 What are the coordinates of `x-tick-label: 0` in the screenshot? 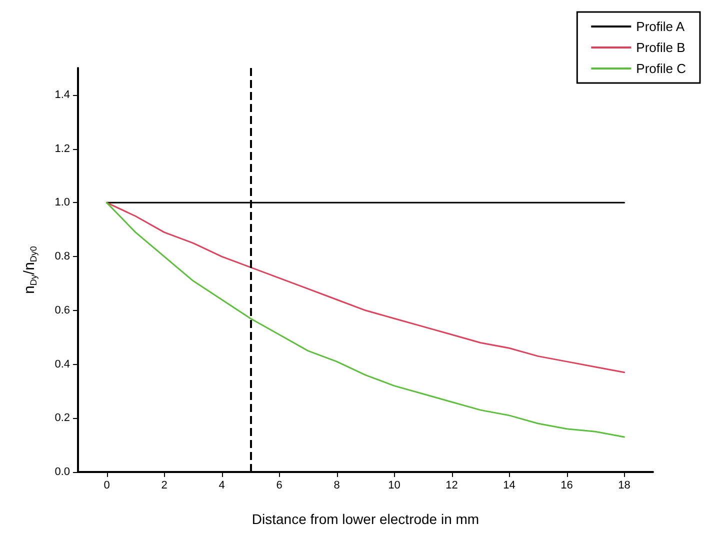 It's located at (107, 486).